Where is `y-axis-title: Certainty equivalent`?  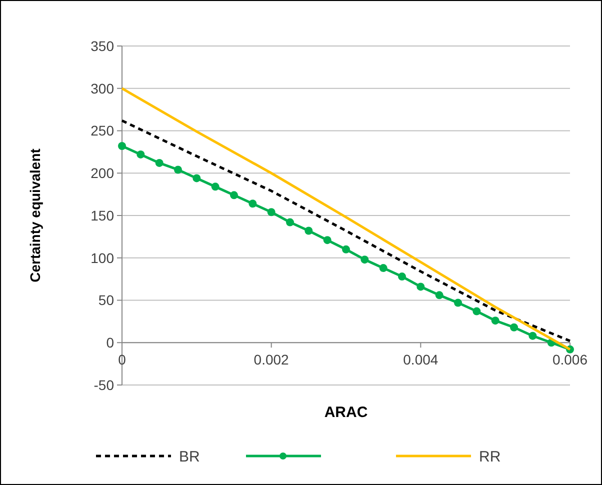 y-axis-title: Certainty equivalent is located at coordinates (35, 215).